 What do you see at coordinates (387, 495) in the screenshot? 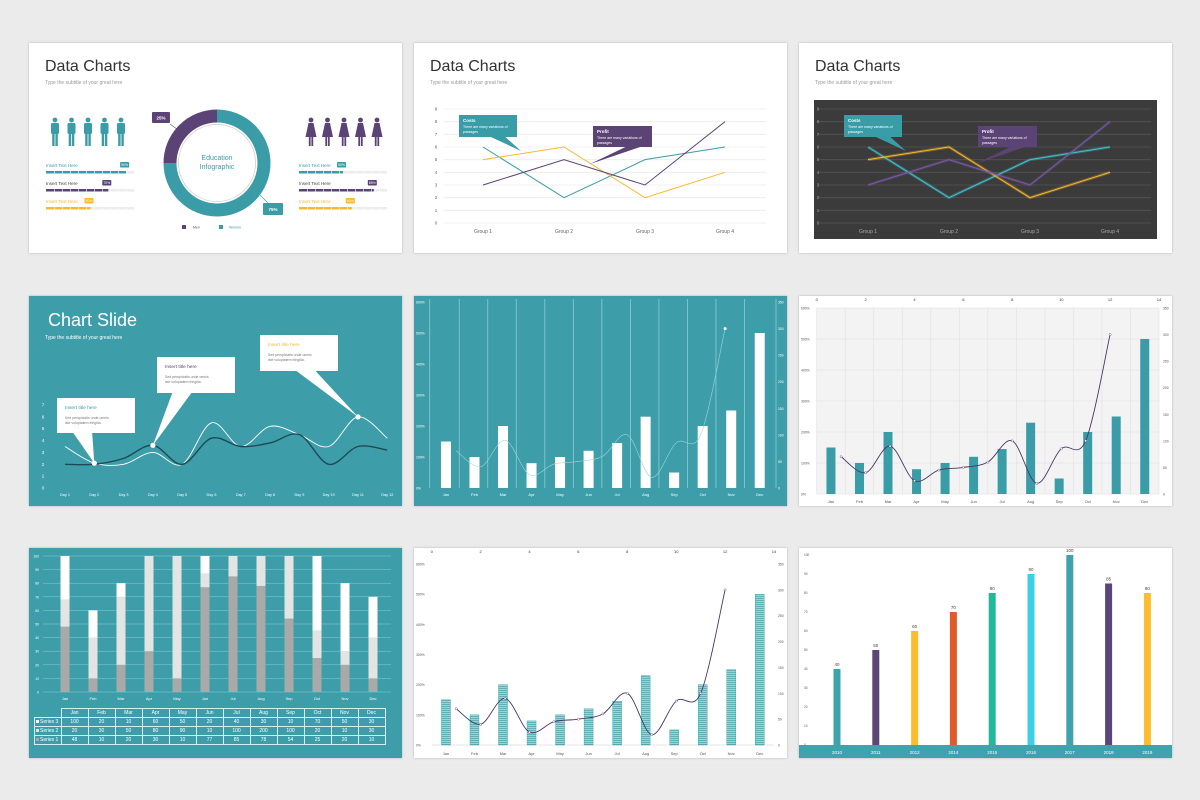
I see `x-tick-label: Day 12` at bounding box center [387, 495].